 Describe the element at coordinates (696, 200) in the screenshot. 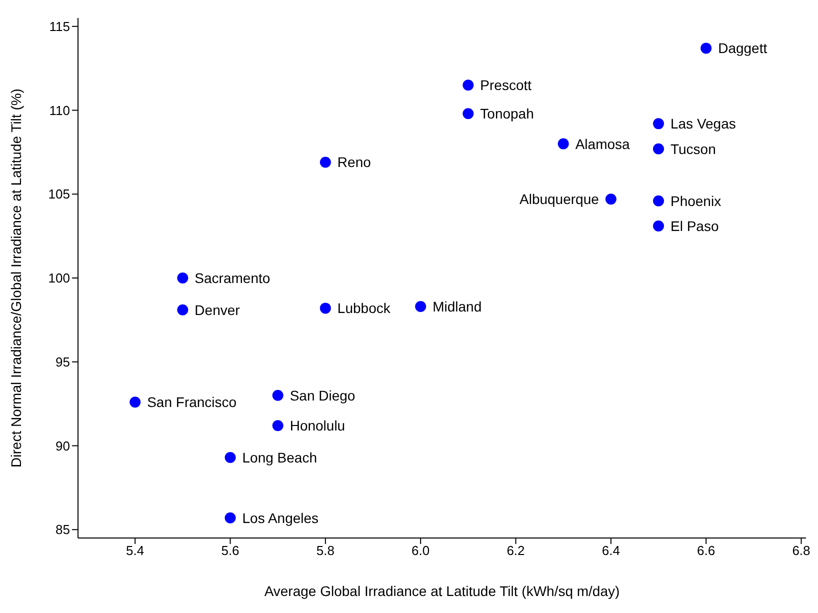

I see `annotation: Phoenix` at that location.